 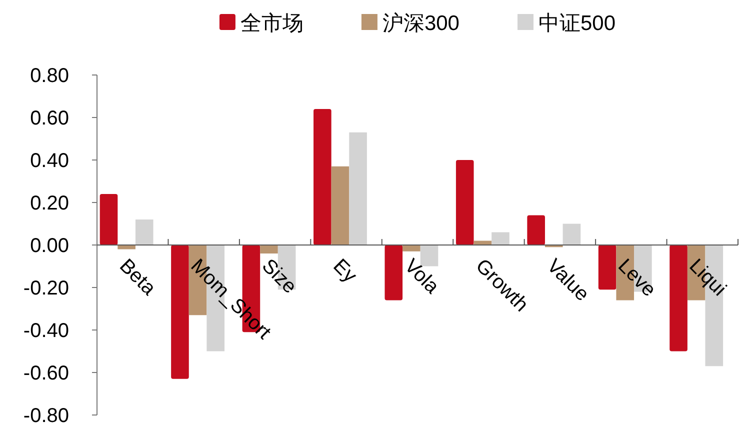 I want to click on y-tick-label: 0.40, so click(x=49, y=161).